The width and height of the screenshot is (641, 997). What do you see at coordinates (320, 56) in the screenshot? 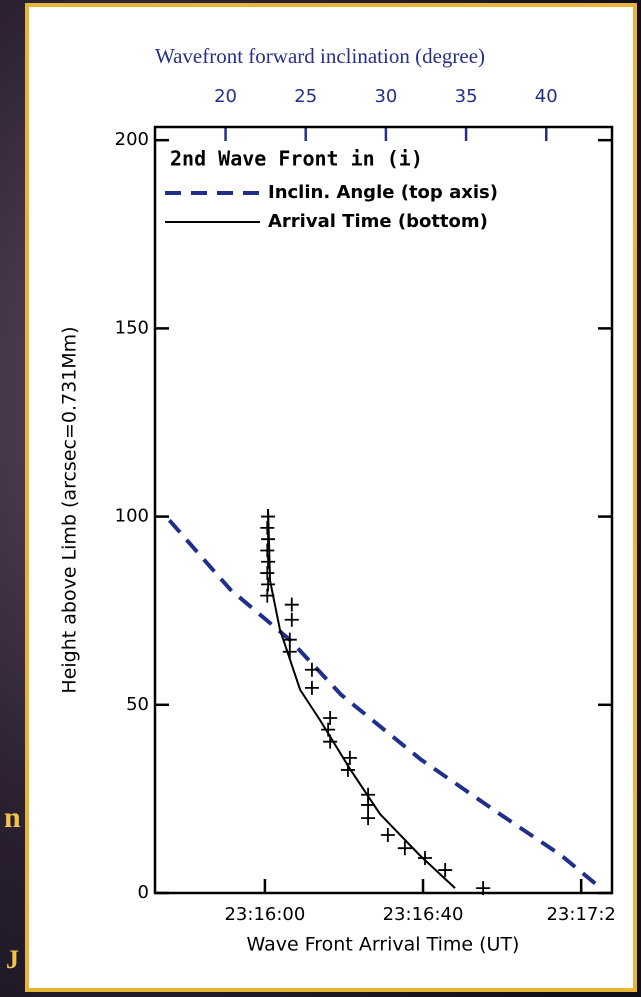
I see `top-axis-title: Wavefront forward inclination (degree)` at bounding box center [320, 56].